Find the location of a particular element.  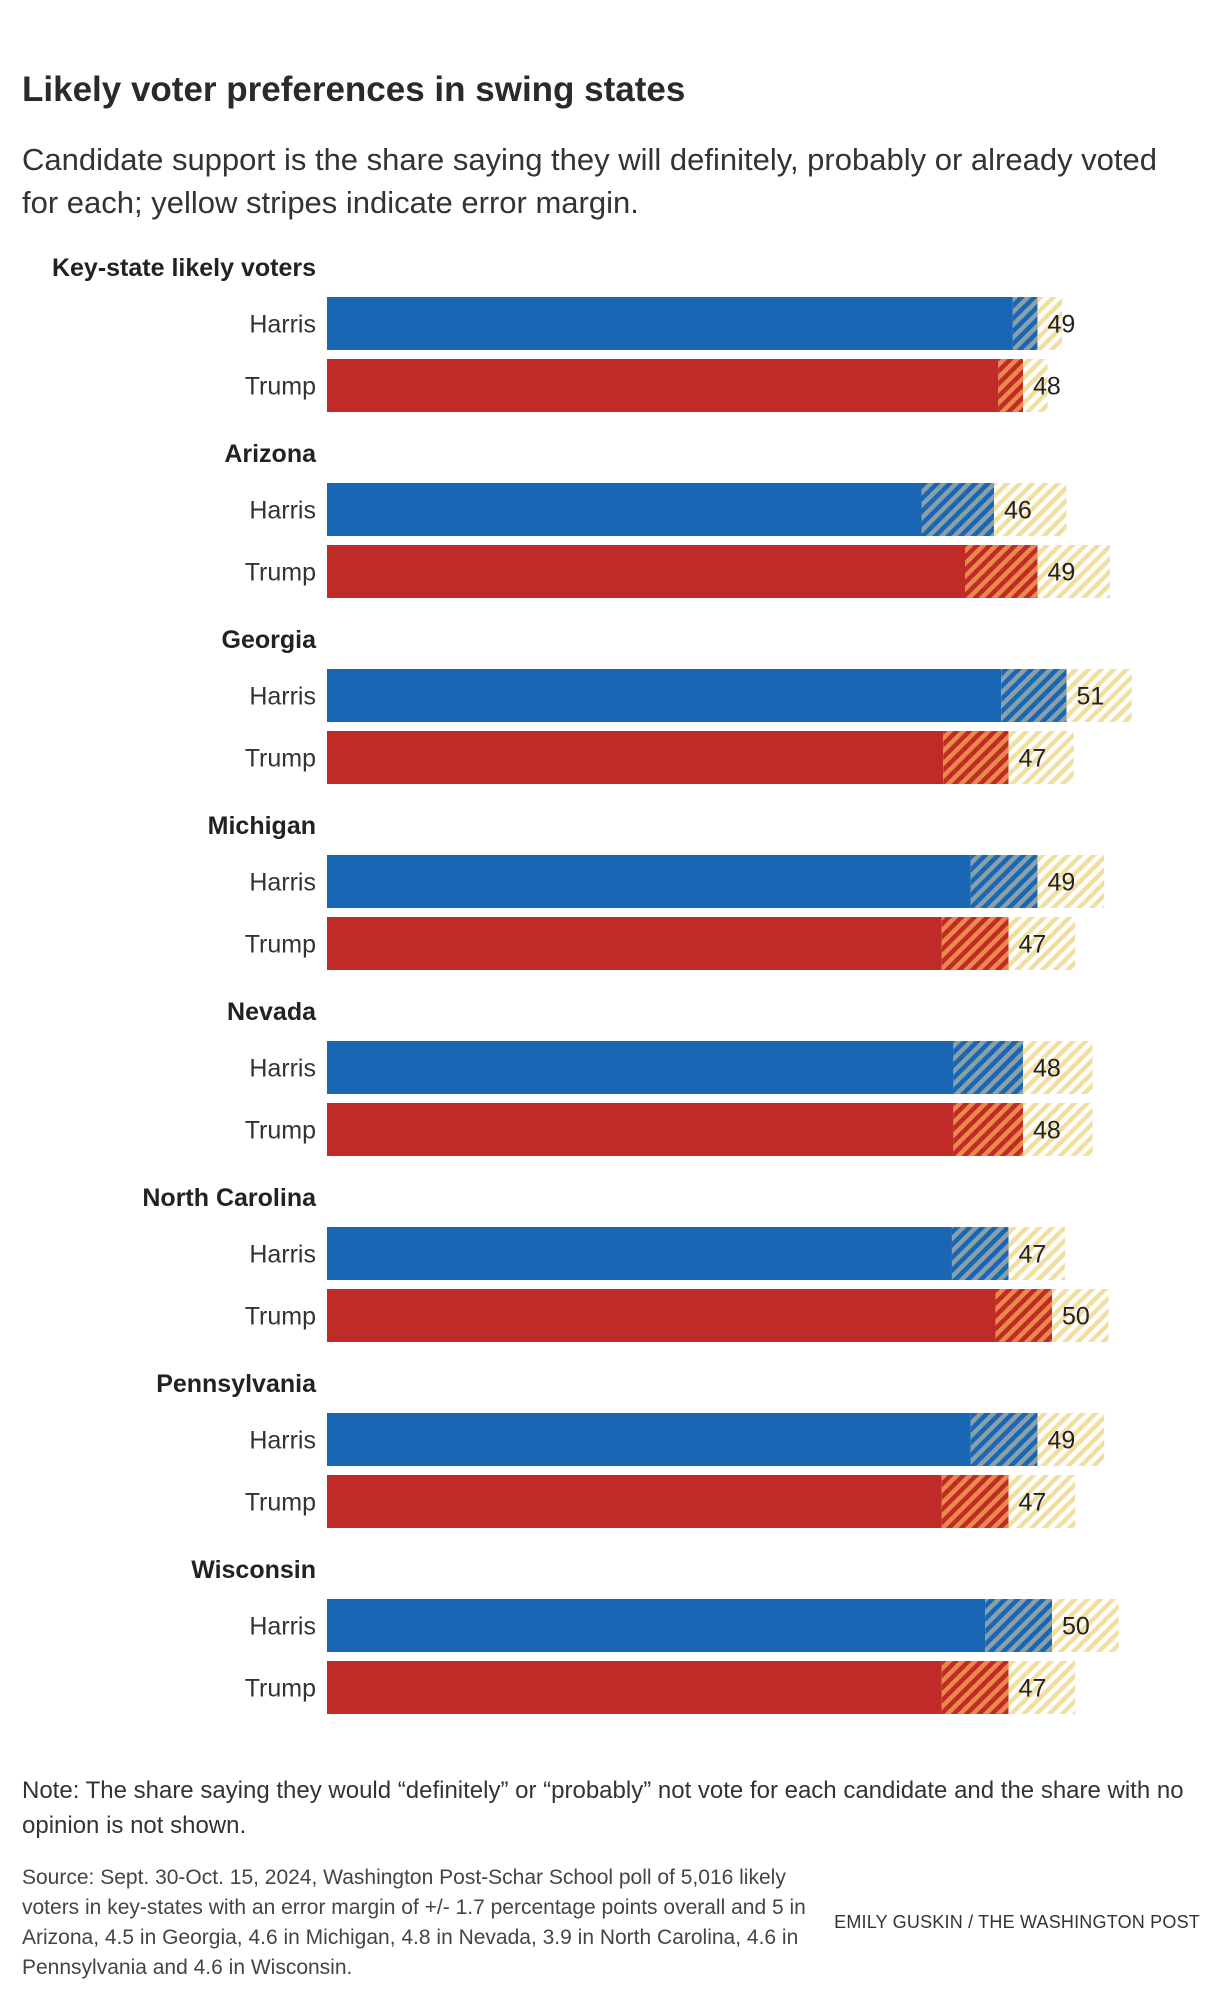

bar-north-carolina-trump is located at coordinates (661, 1315).